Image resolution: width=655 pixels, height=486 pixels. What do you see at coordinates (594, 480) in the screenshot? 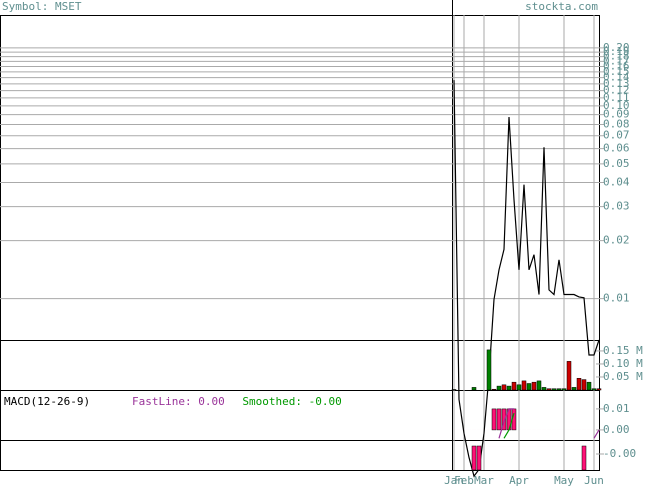
I see `x-tick-label: Jun` at bounding box center [594, 480].